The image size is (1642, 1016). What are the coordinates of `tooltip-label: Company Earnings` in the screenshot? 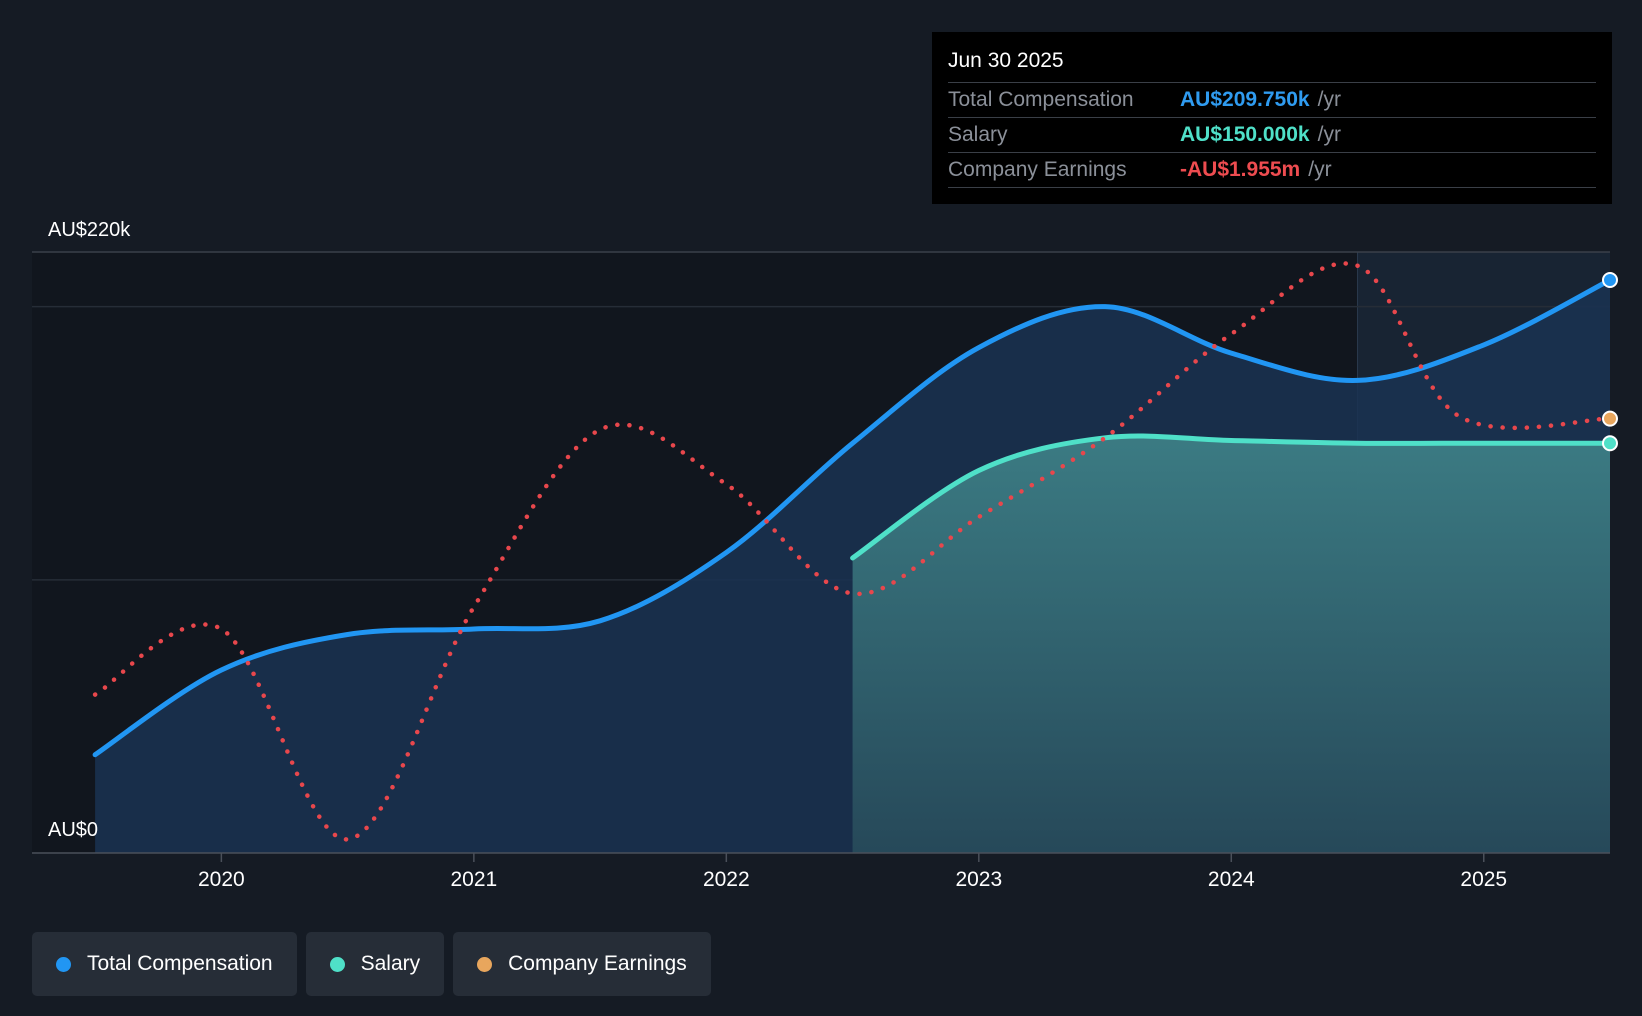 It's located at (1037, 169).